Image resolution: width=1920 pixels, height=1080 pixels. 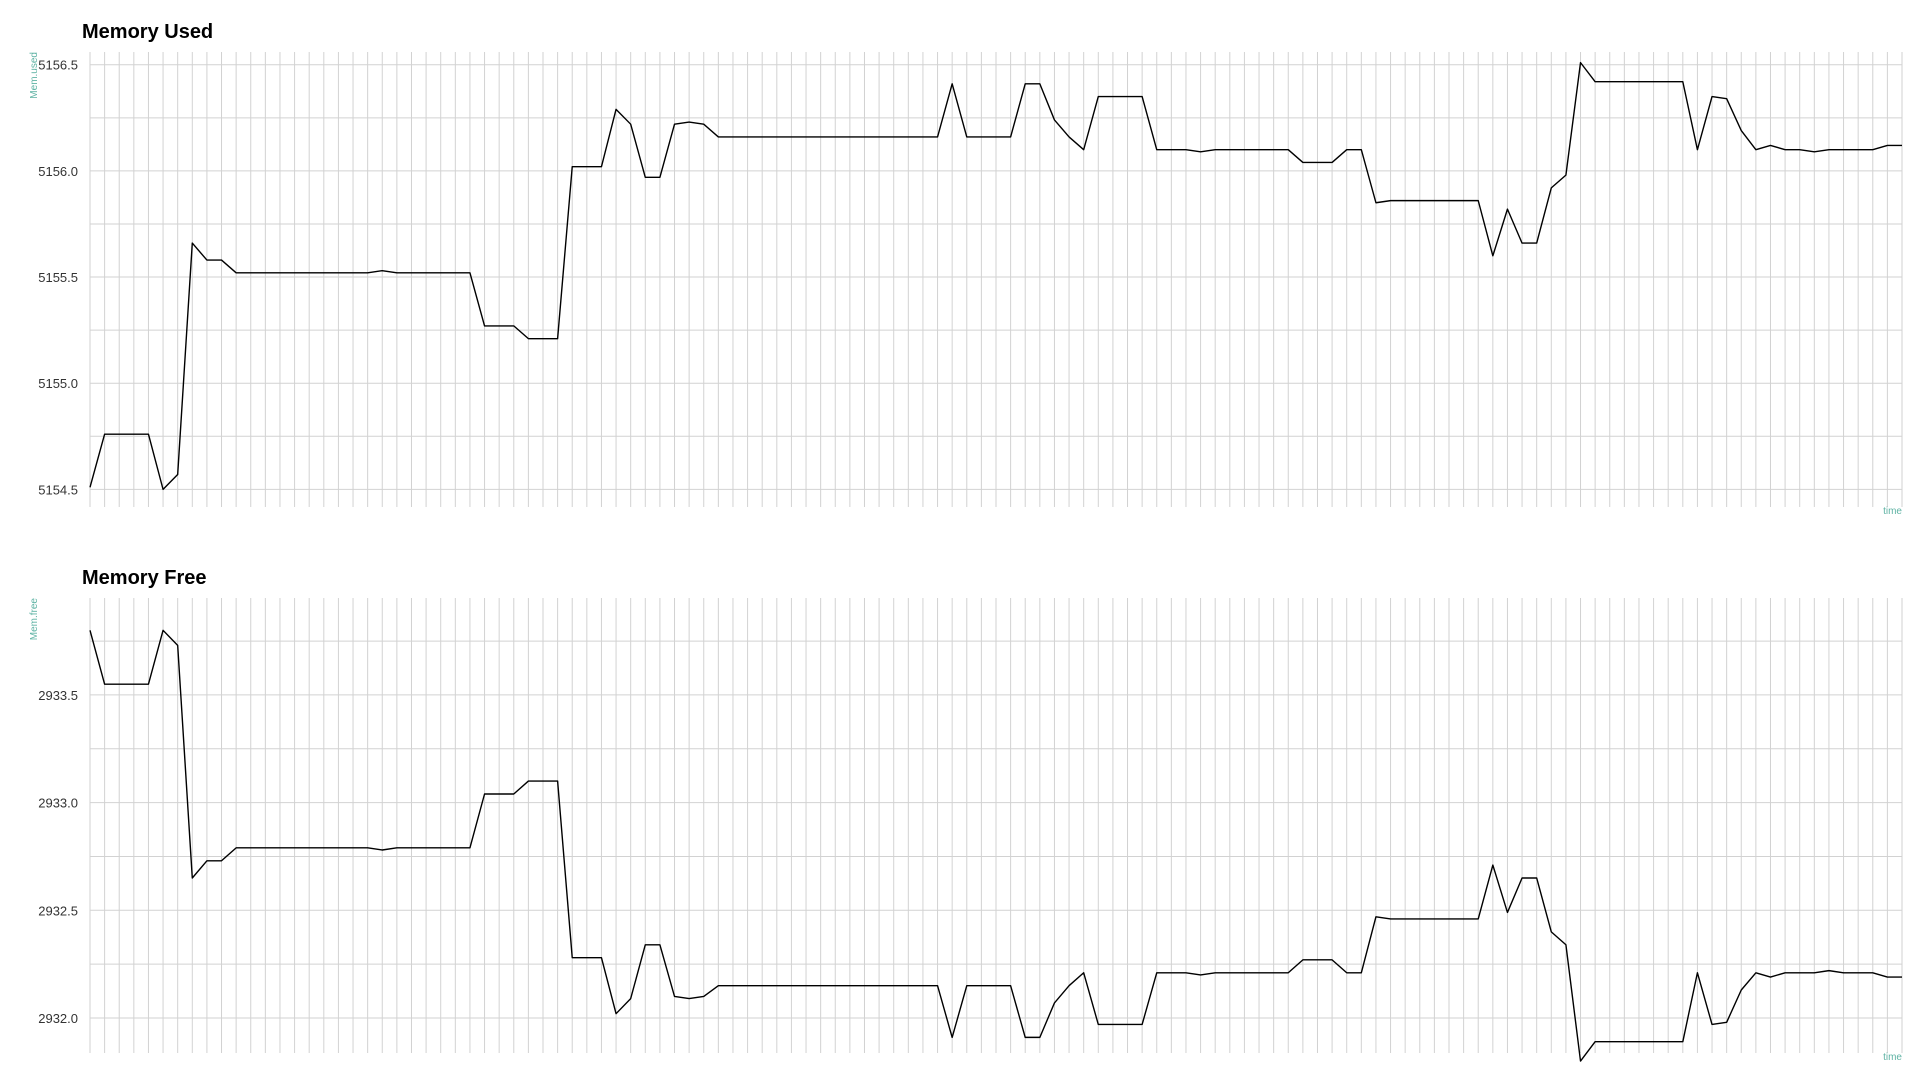 What do you see at coordinates (58, 1018) in the screenshot?
I see `y-tick-label: 2932.0` at bounding box center [58, 1018].